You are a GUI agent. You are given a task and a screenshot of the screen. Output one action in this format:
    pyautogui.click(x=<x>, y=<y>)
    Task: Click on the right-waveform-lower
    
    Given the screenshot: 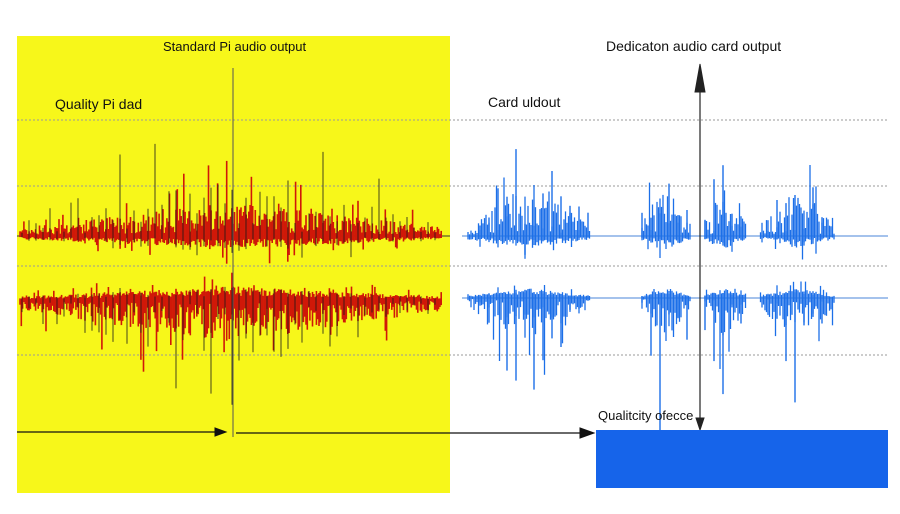 What is the action you would take?
    pyautogui.click(x=651, y=360)
    